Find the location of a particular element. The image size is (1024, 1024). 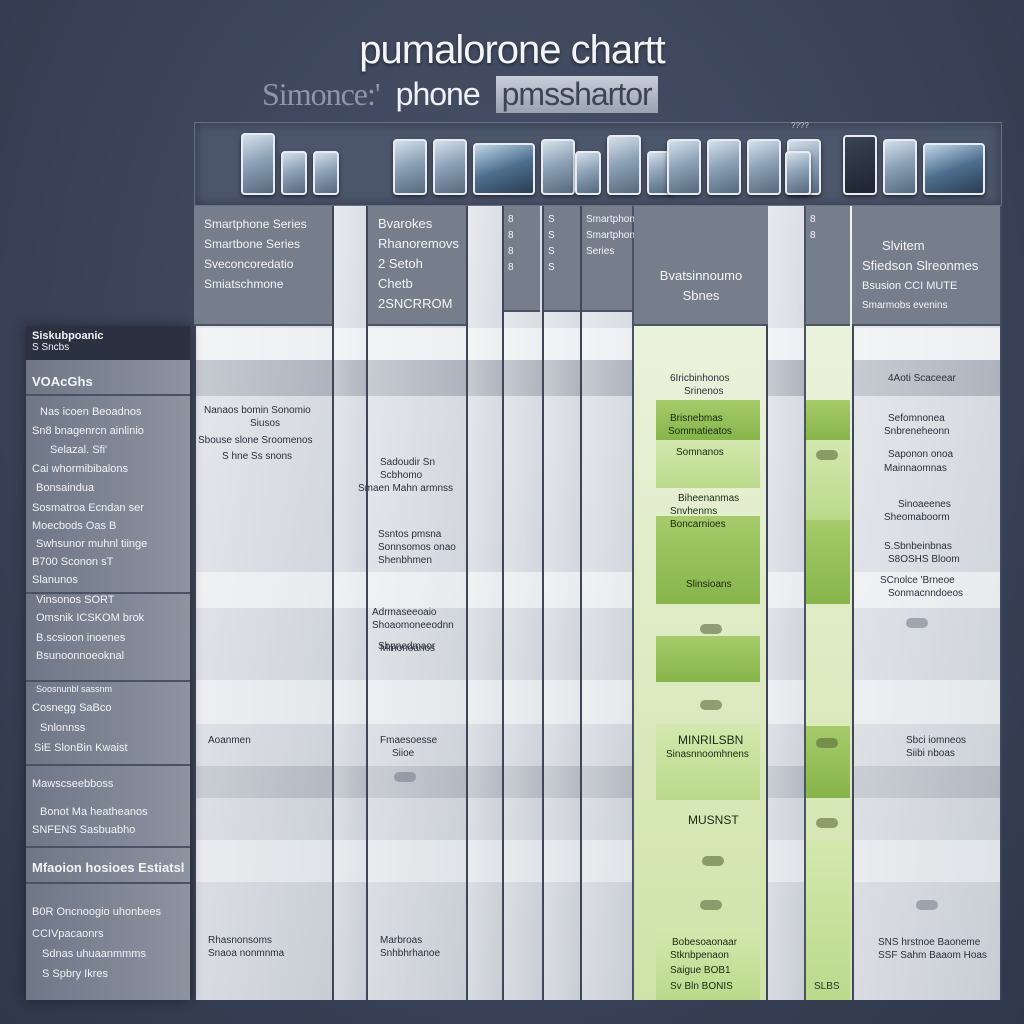

table-cell: Sonnsomos onao is located at coordinates (417, 547).